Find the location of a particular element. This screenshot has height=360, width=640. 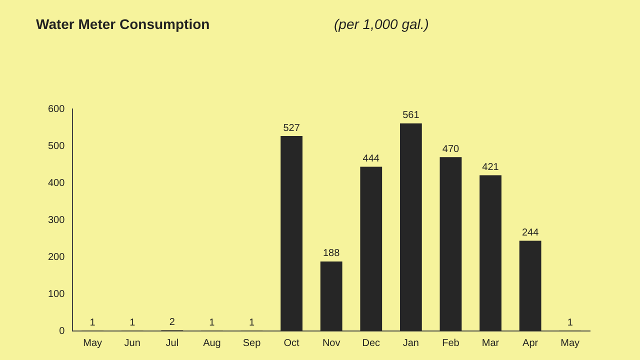

x-tick-label: Jun is located at coordinates (132, 343).